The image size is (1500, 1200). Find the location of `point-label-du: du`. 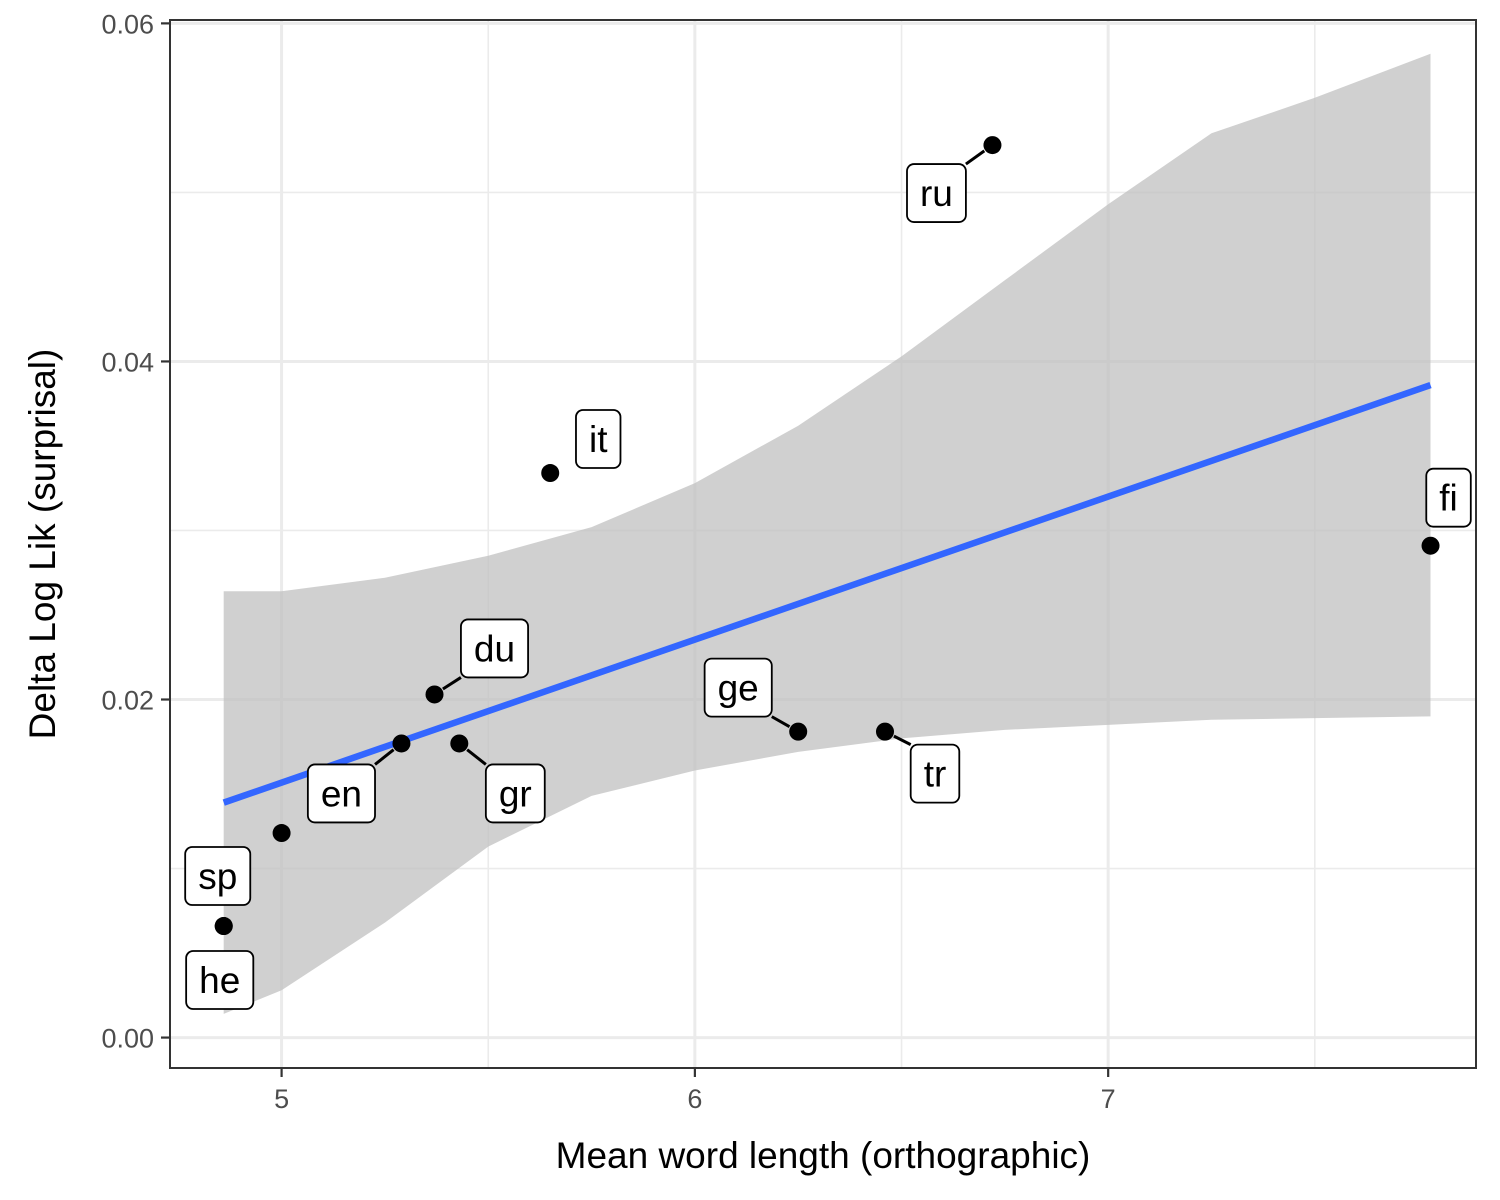

point-label-du: du is located at coordinates (494, 648).